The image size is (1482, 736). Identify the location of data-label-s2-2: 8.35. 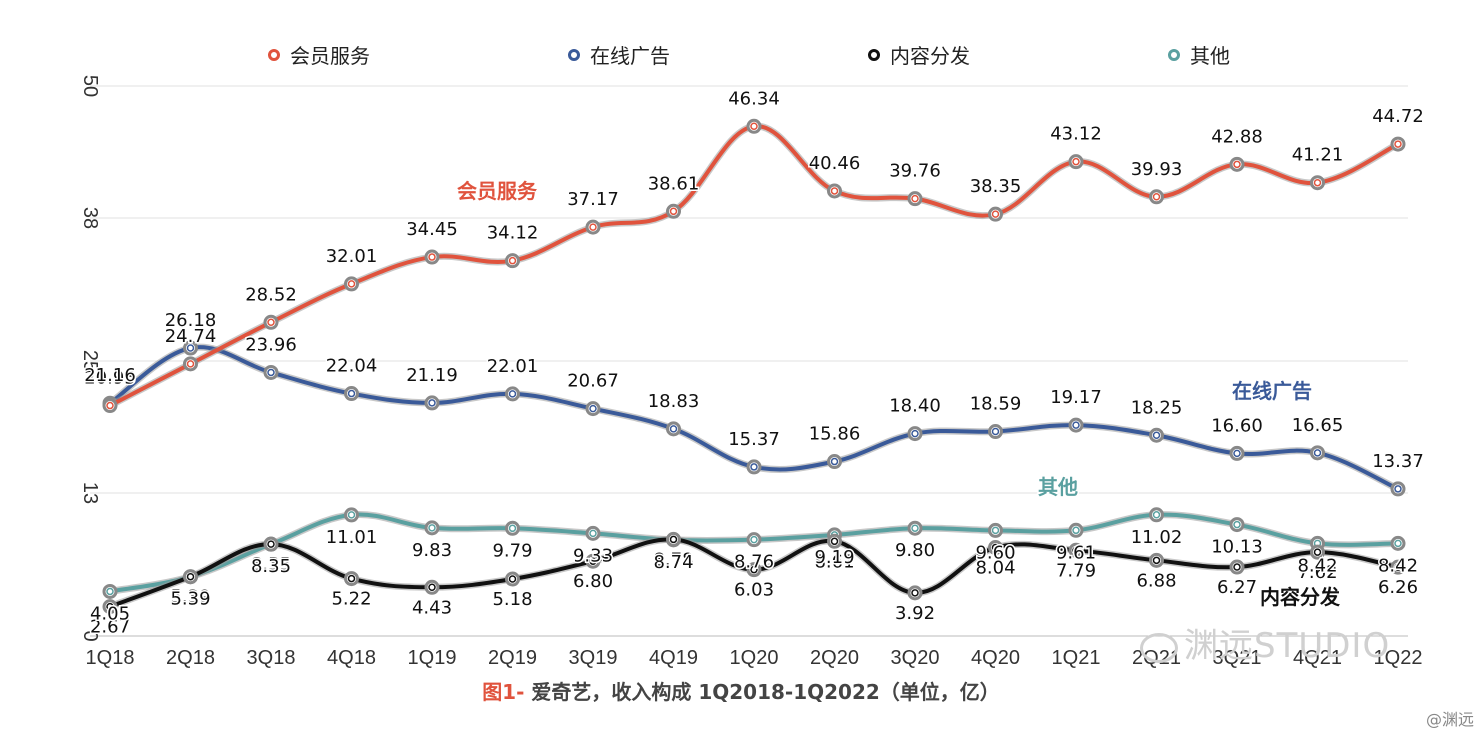
(271, 564).